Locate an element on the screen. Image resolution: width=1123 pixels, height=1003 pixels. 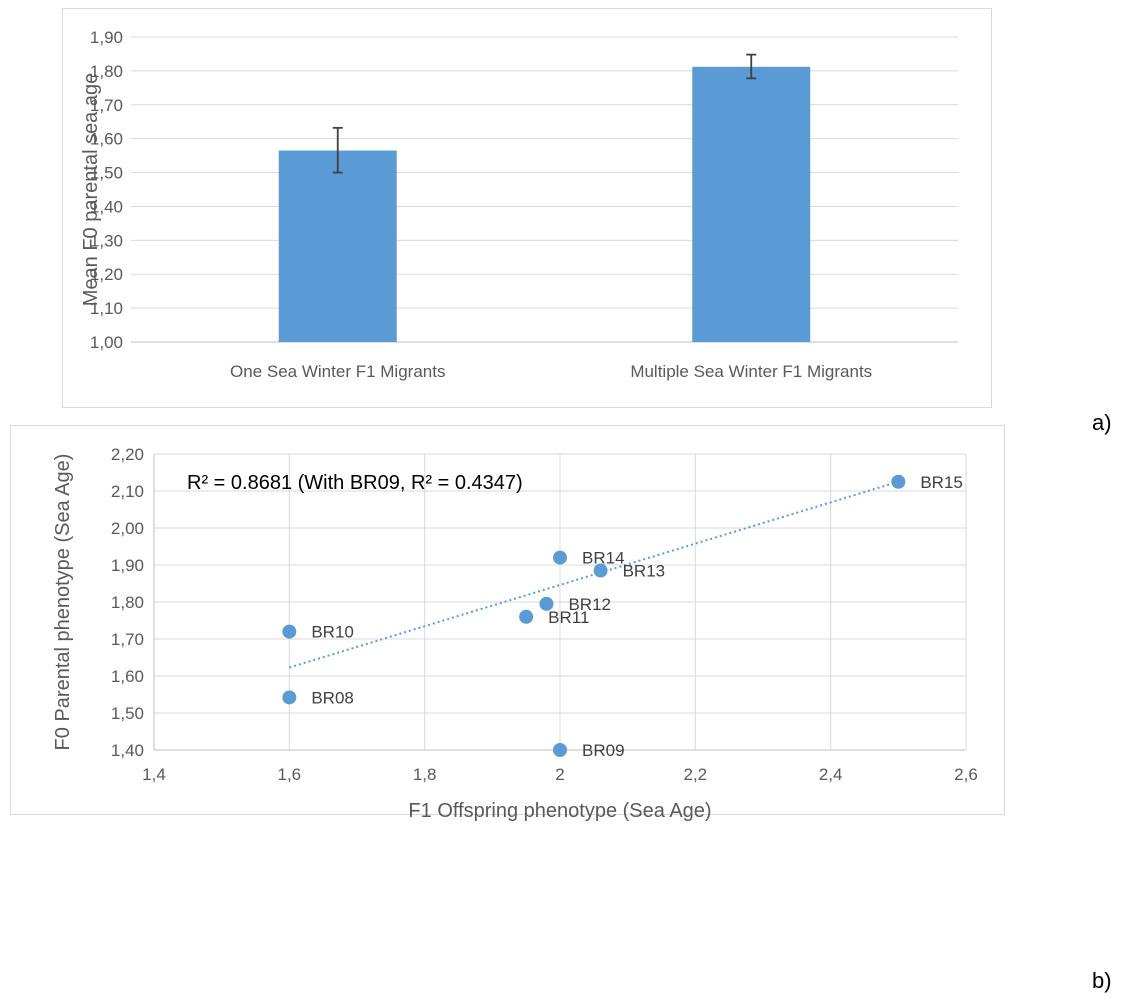
data-label: BR11 is located at coordinates (568, 617).